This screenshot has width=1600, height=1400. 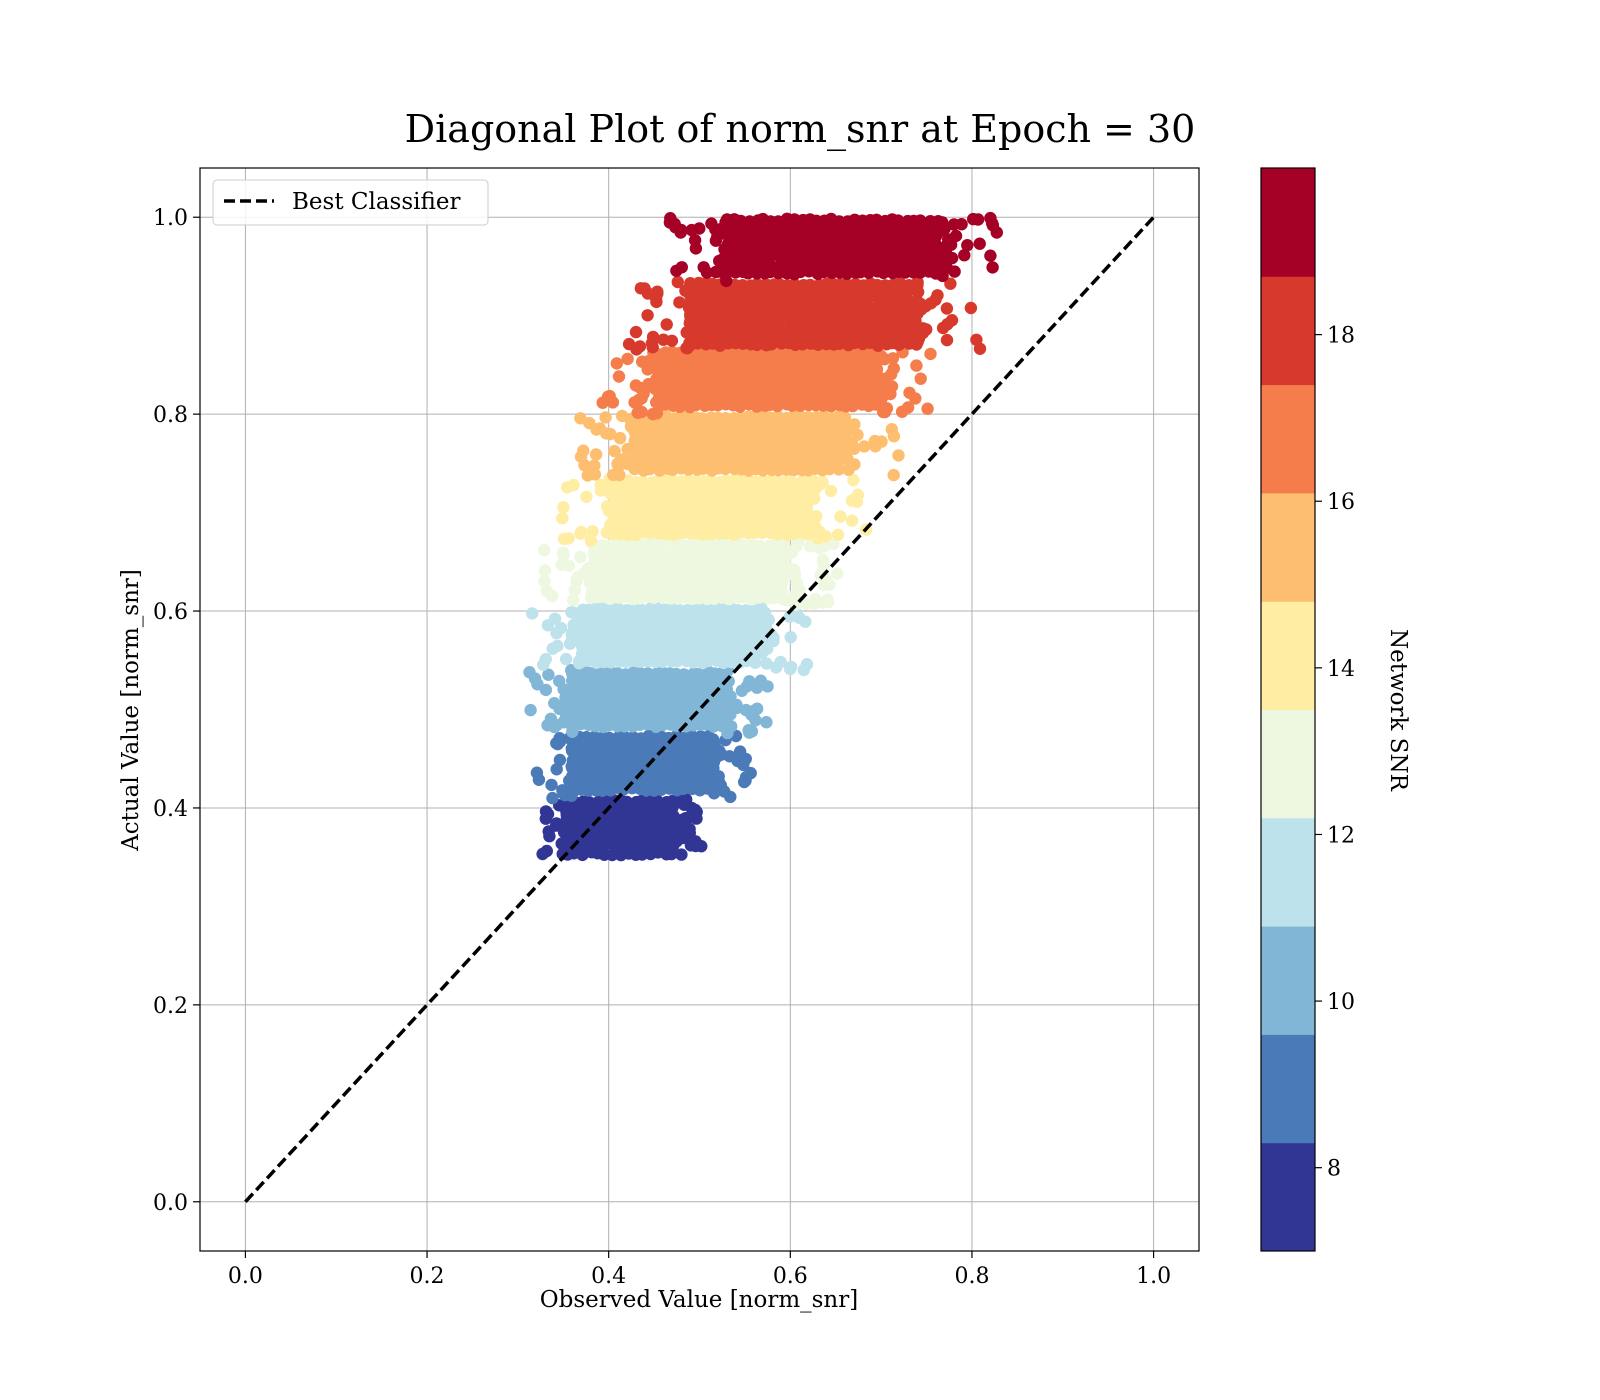 What do you see at coordinates (131, 710) in the screenshot?
I see `y-axis-label: Actual Value [norm_snr]` at bounding box center [131, 710].